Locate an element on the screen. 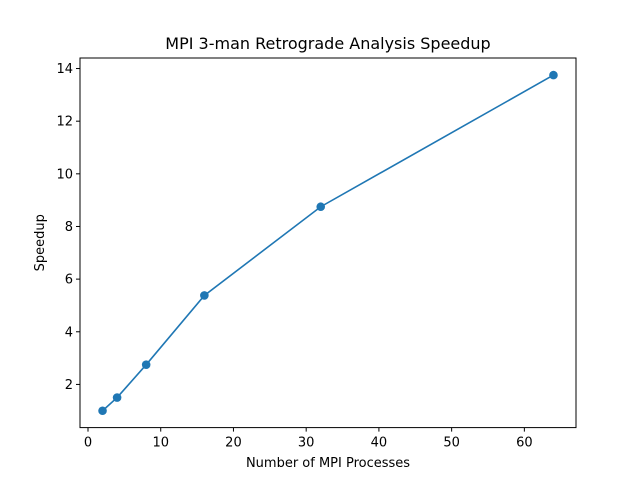 This screenshot has width=640, height=480. y-tick-label: 10 is located at coordinates (64, 174).